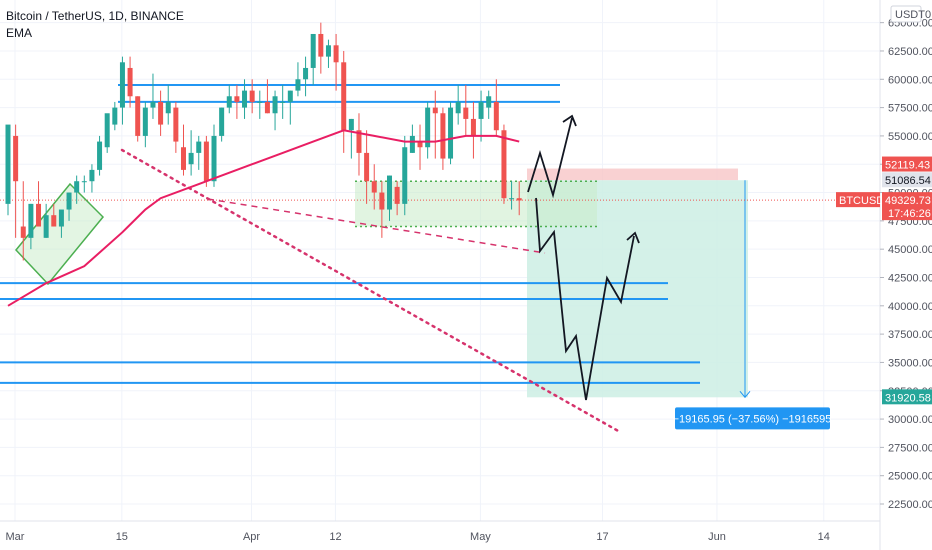  I want to click on tag-upper-box, so click(907, 164).